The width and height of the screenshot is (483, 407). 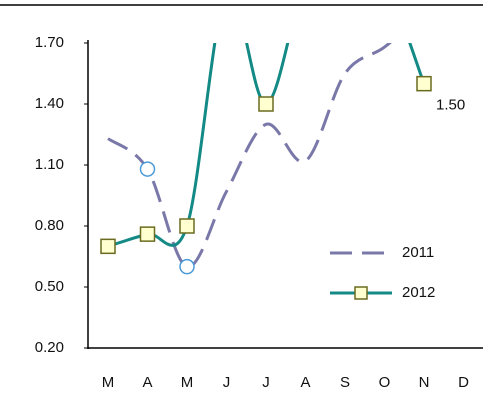 I want to click on legend-marker, so click(x=361, y=293).